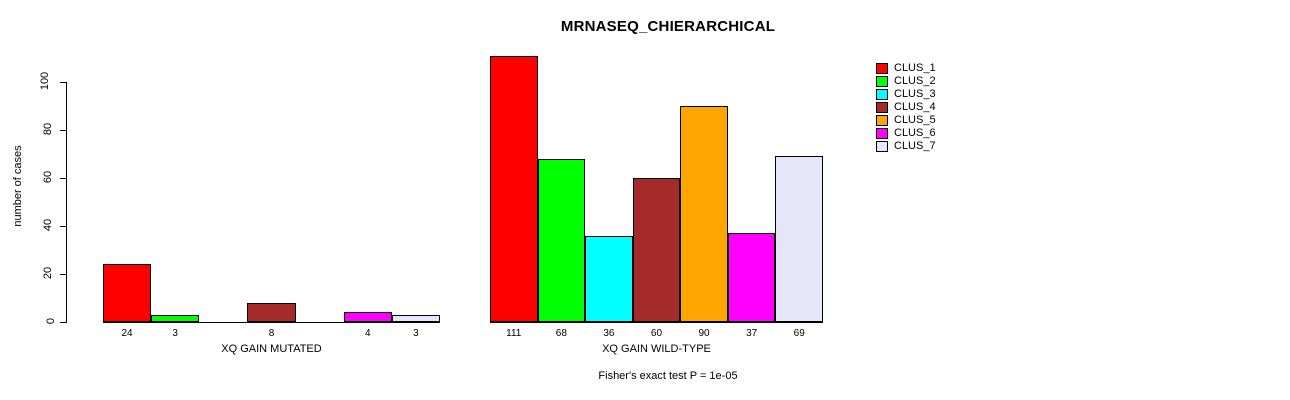 The image size is (1290, 400). What do you see at coordinates (915, 120) in the screenshot?
I see `legend-item-label: CLUS_5` at bounding box center [915, 120].